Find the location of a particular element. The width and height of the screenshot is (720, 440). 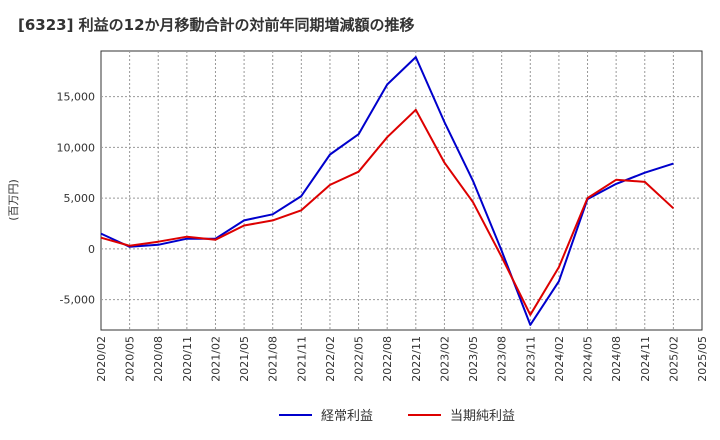

x-tick-label: 2021/11 is located at coordinates (301, 359).